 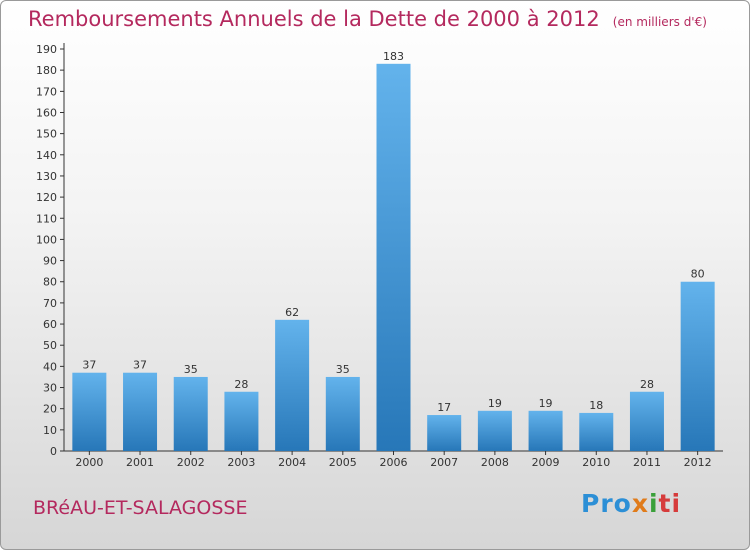 I want to click on bar-value-label: 62, so click(x=292, y=312).